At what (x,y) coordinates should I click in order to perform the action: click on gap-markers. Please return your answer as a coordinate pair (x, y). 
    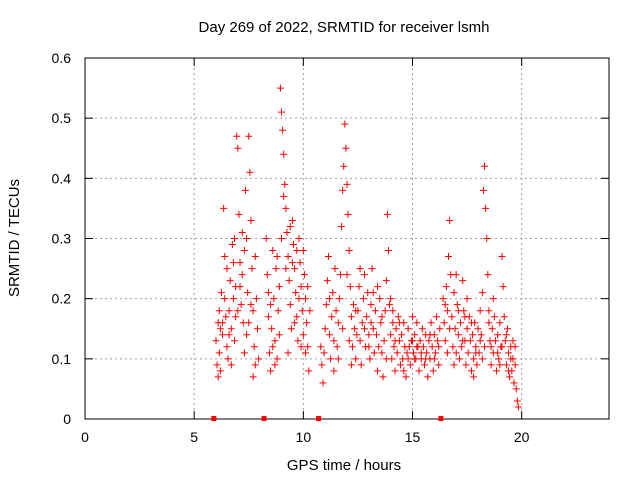
    Looking at the image, I should click on (327, 418).